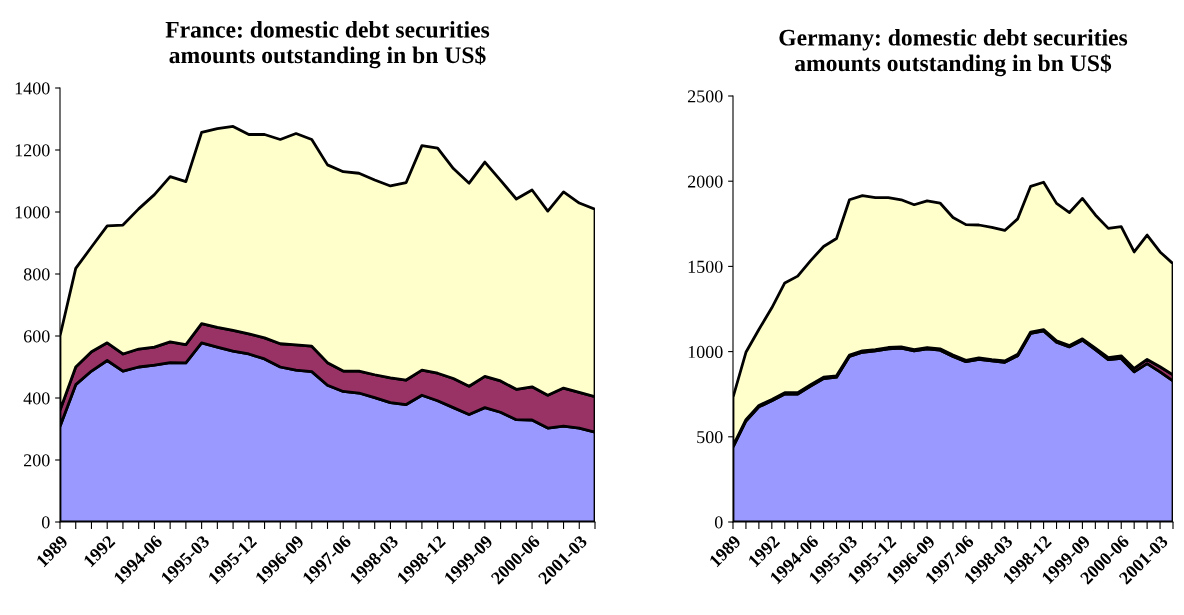 This screenshot has height=615, width=1184. I want to click on y-tick-label: 800, so click(36, 274).